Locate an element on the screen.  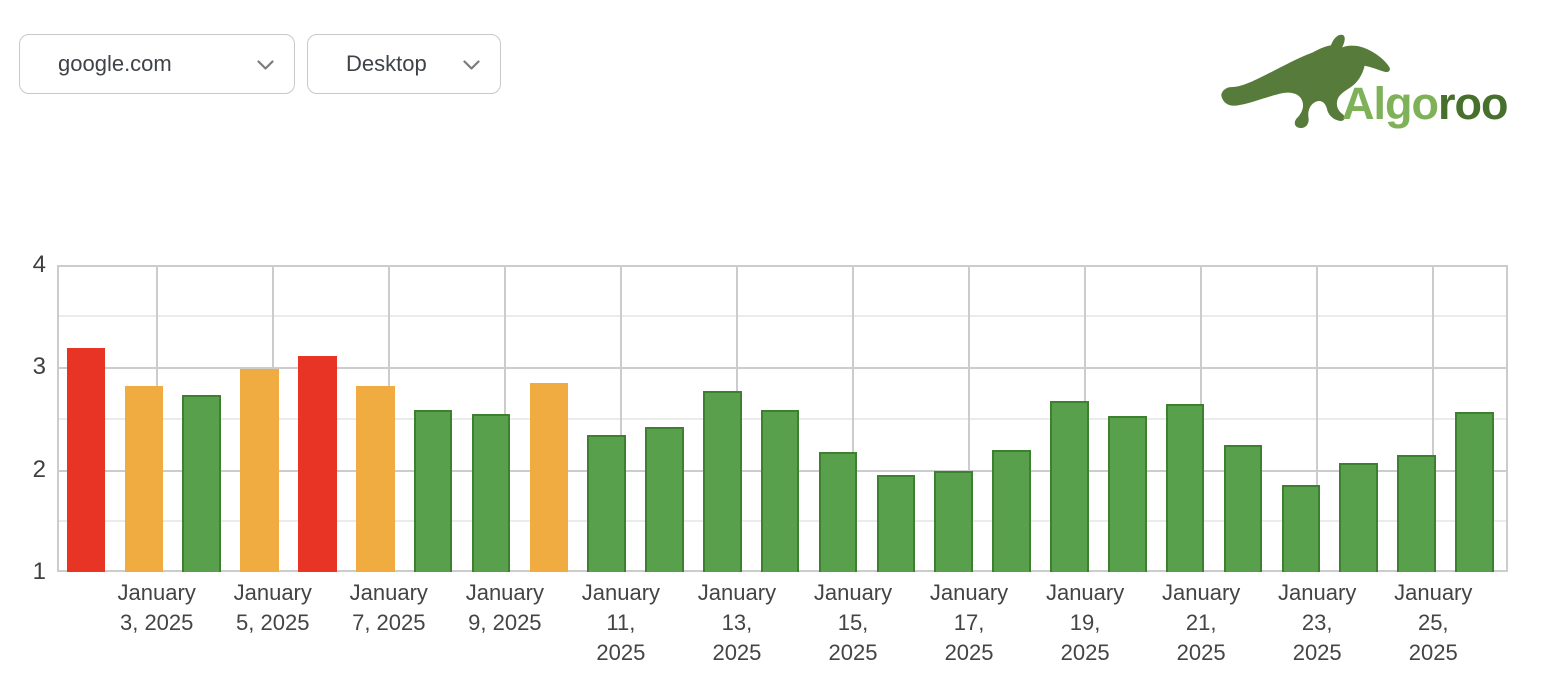
x-axis-label: January 11, 2025 is located at coordinates (621, 623).